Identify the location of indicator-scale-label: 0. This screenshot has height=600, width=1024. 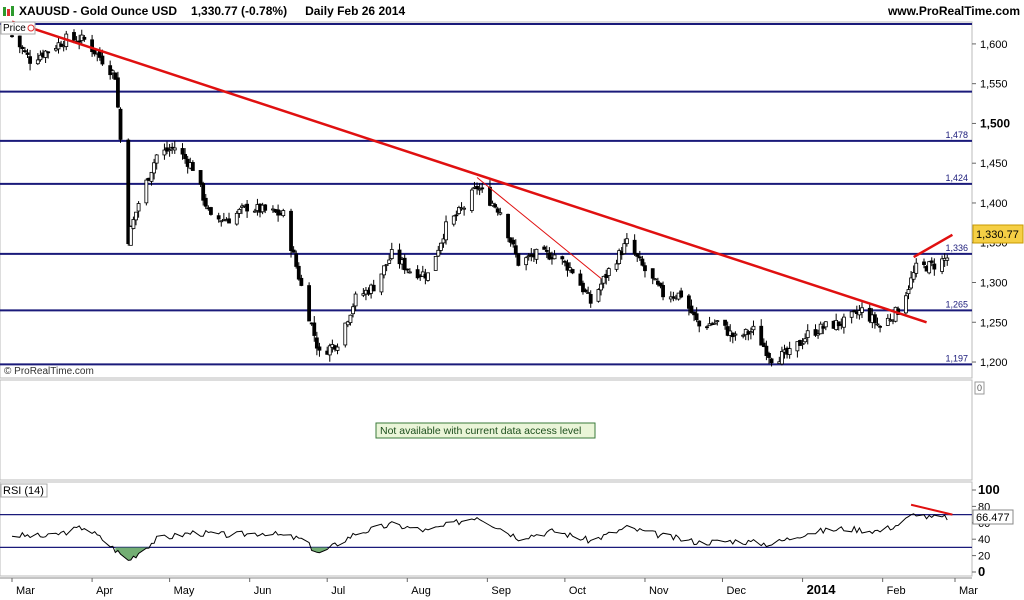
(979, 388).